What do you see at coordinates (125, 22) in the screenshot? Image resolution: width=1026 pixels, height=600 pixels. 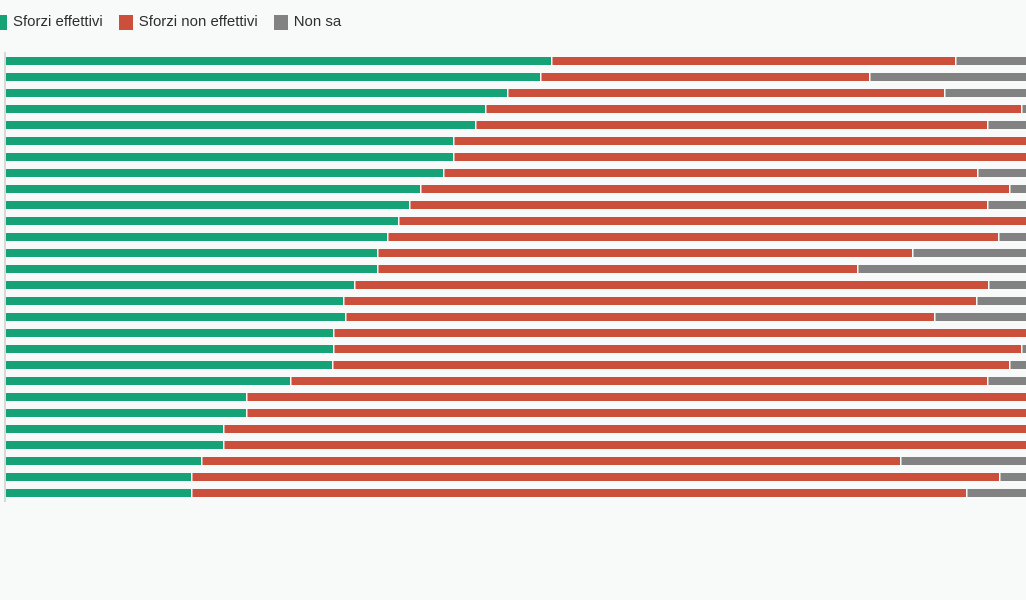 I see `legend-swatch-red` at bounding box center [125, 22].